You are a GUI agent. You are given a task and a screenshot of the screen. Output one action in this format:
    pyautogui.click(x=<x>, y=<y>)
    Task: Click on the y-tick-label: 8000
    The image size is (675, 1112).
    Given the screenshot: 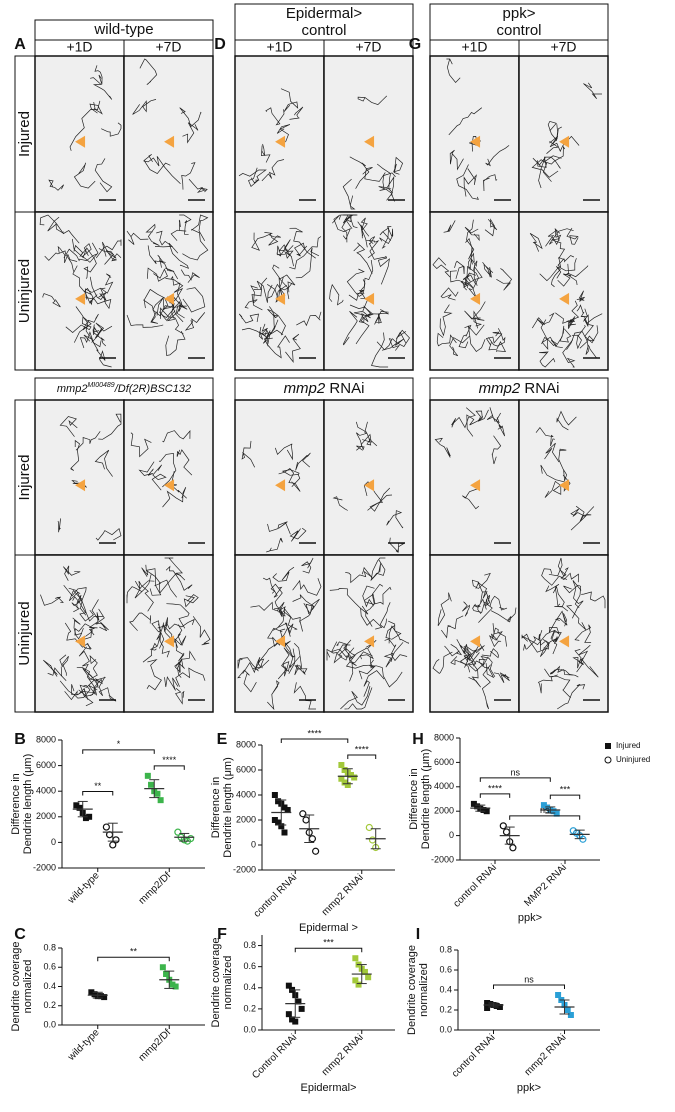 What is the action you would take?
    pyautogui.click(x=46, y=739)
    